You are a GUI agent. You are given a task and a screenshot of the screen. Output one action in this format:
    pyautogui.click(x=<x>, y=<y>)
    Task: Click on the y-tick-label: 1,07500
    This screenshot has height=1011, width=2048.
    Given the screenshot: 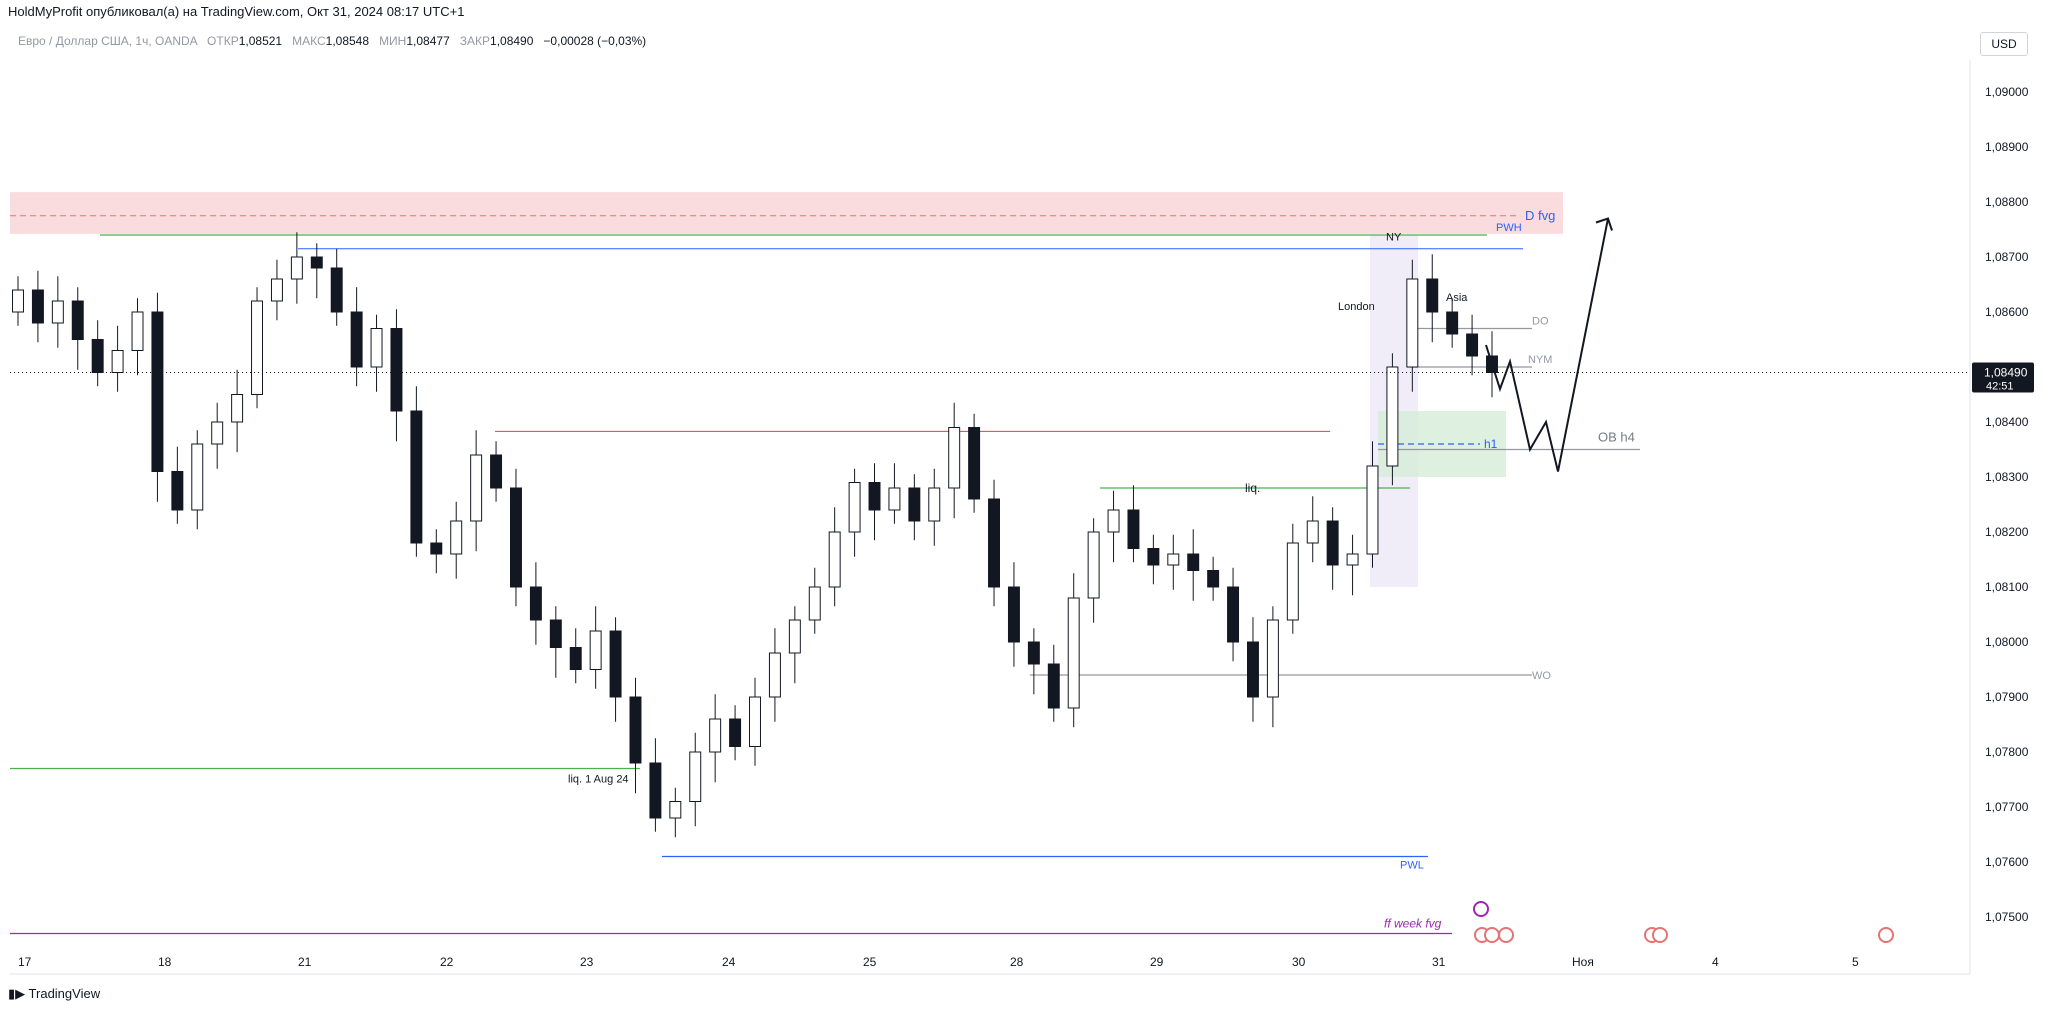 What is the action you would take?
    pyautogui.click(x=2007, y=917)
    